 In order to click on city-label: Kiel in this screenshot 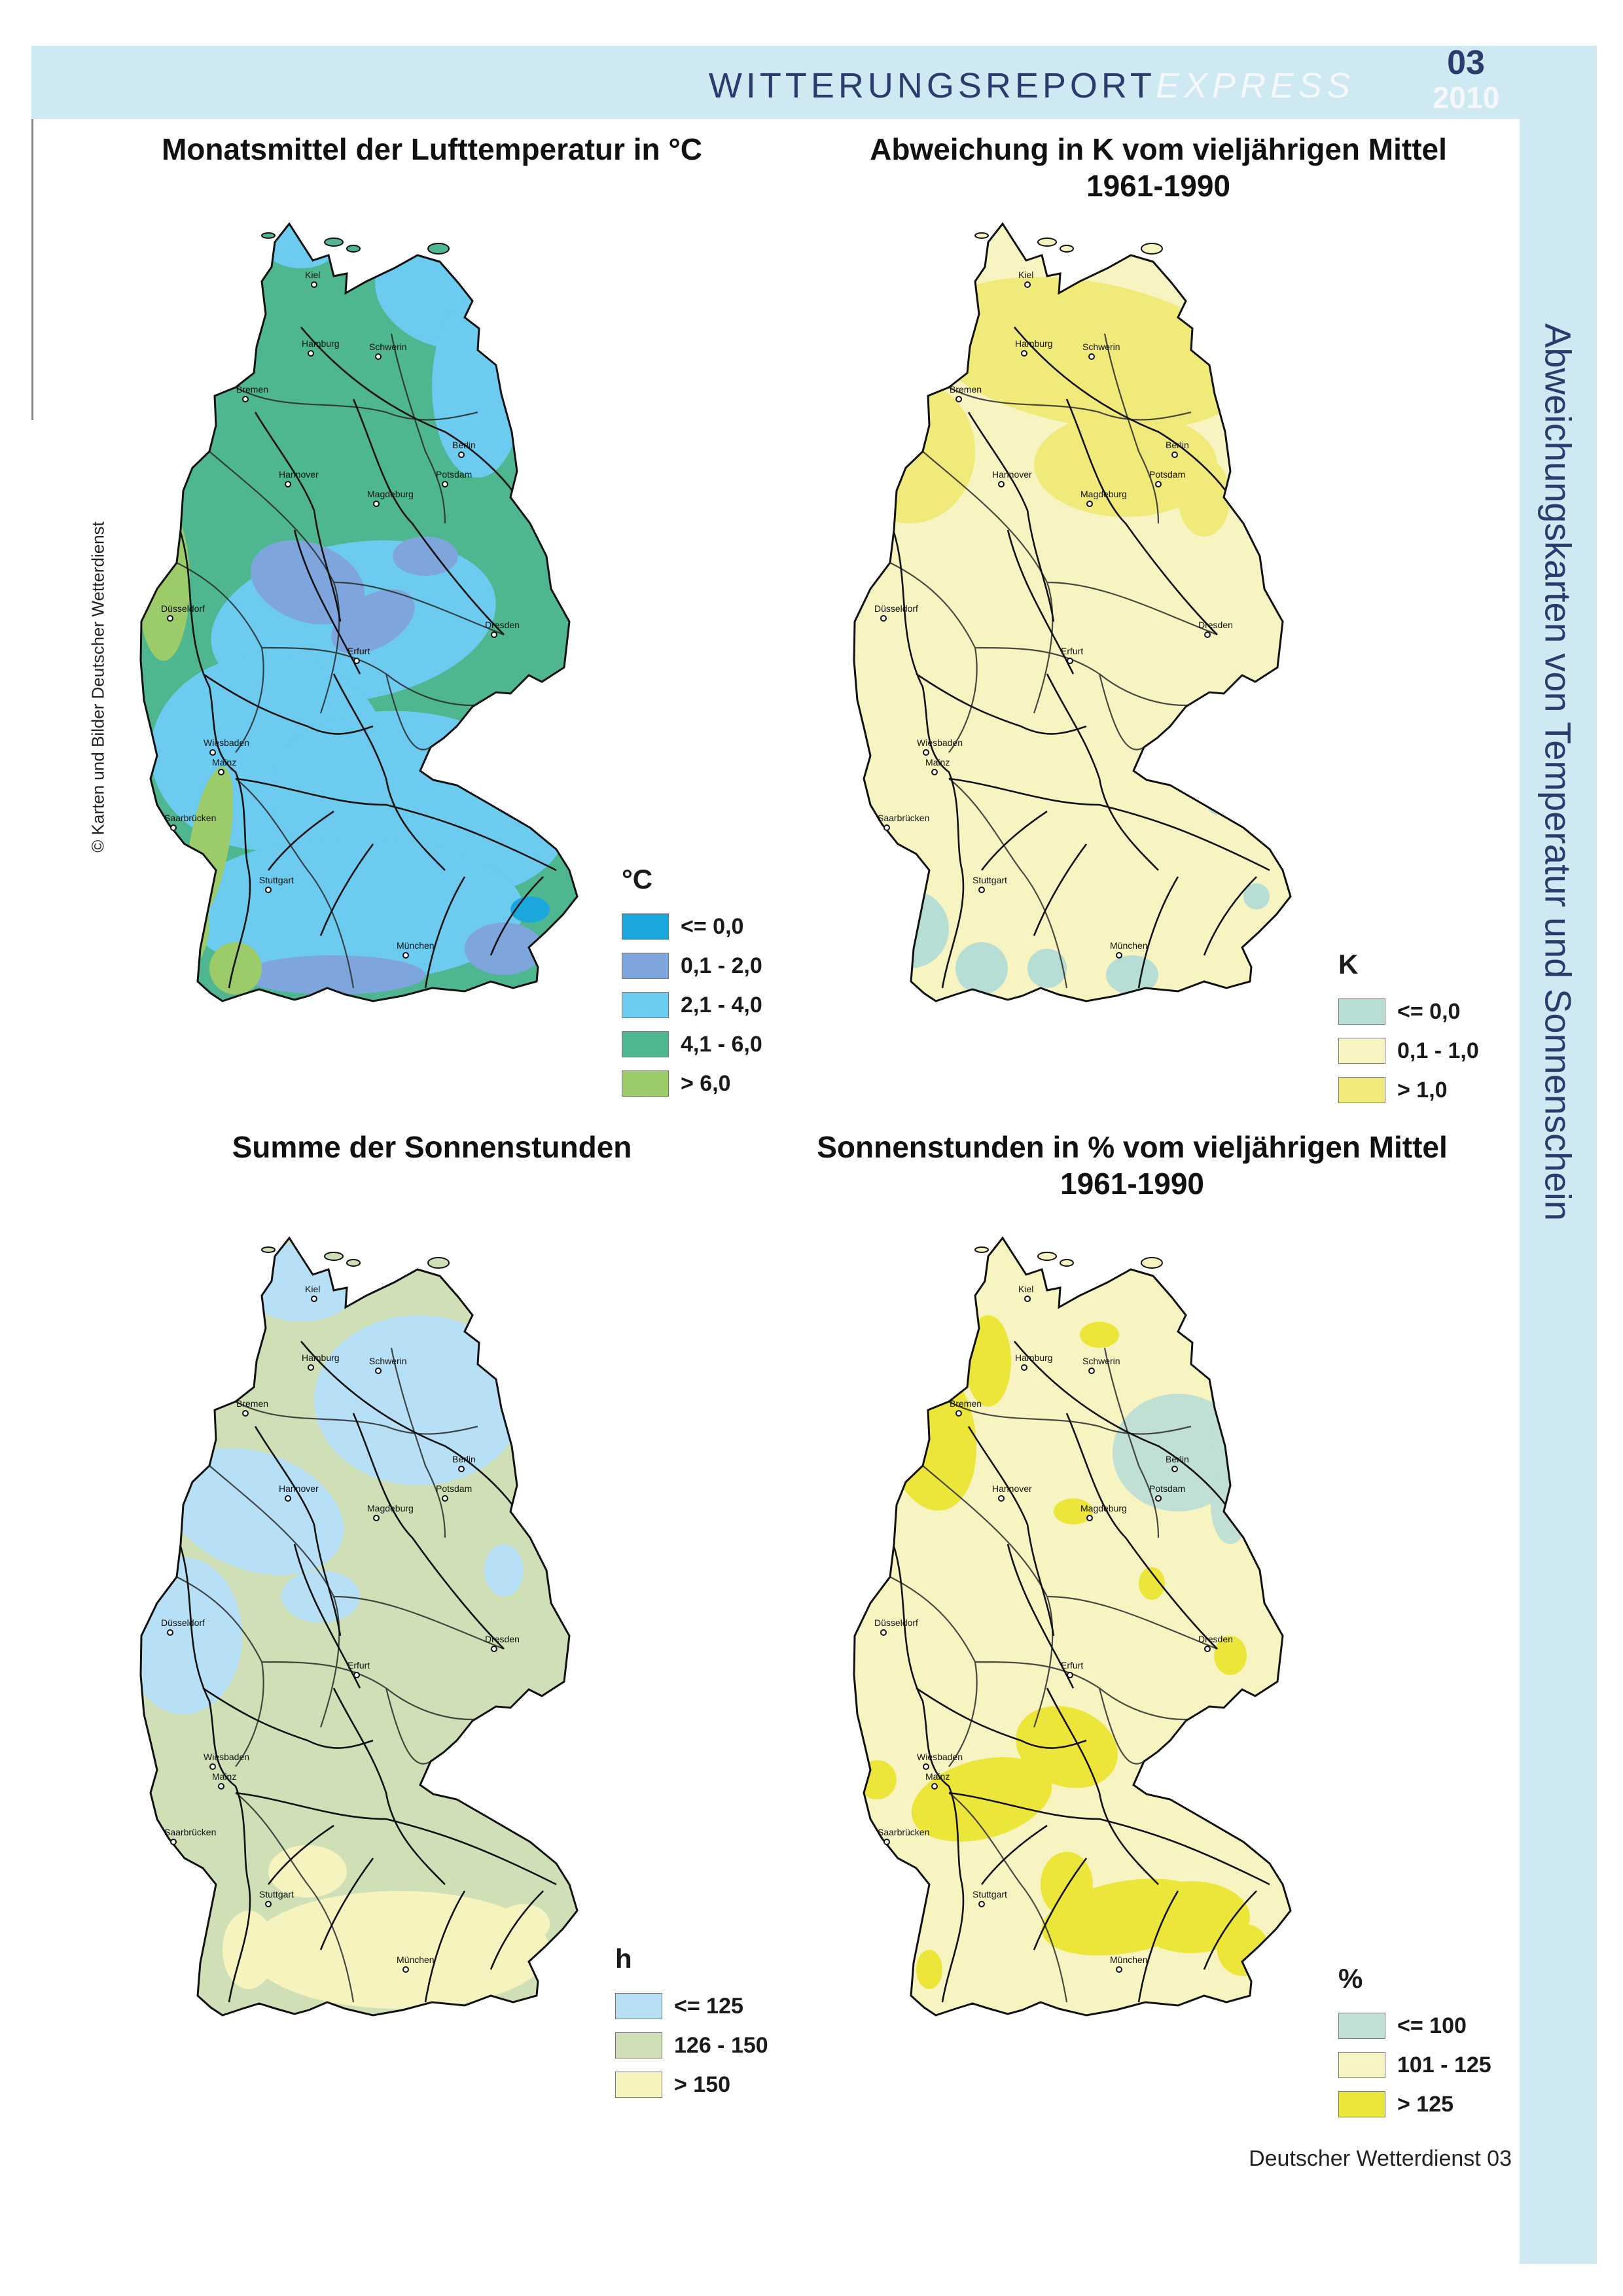, I will do `click(1025, 275)`.